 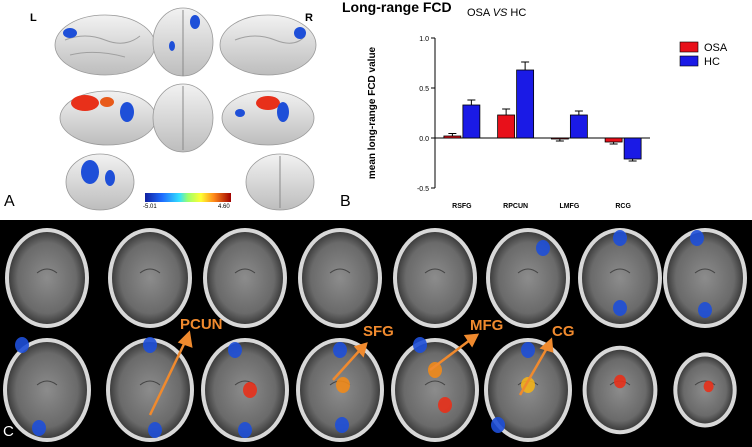 What do you see at coordinates (424, 89) in the screenshot?
I see `y-tick-label: 0.5` at bounding box center [424, 89].